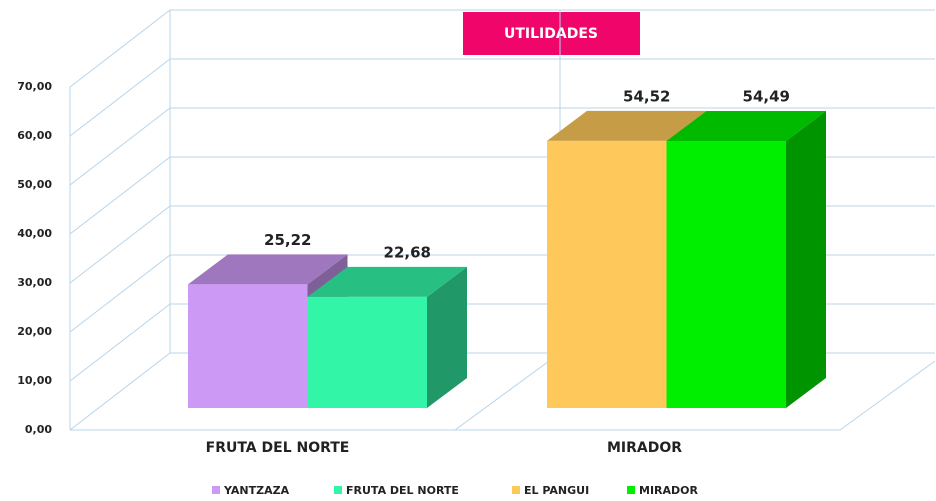  What do you see at coordinates (34, 86) in the screenshot?
I see `y-tick-label: 70,00` at bounding box center [34, 86].